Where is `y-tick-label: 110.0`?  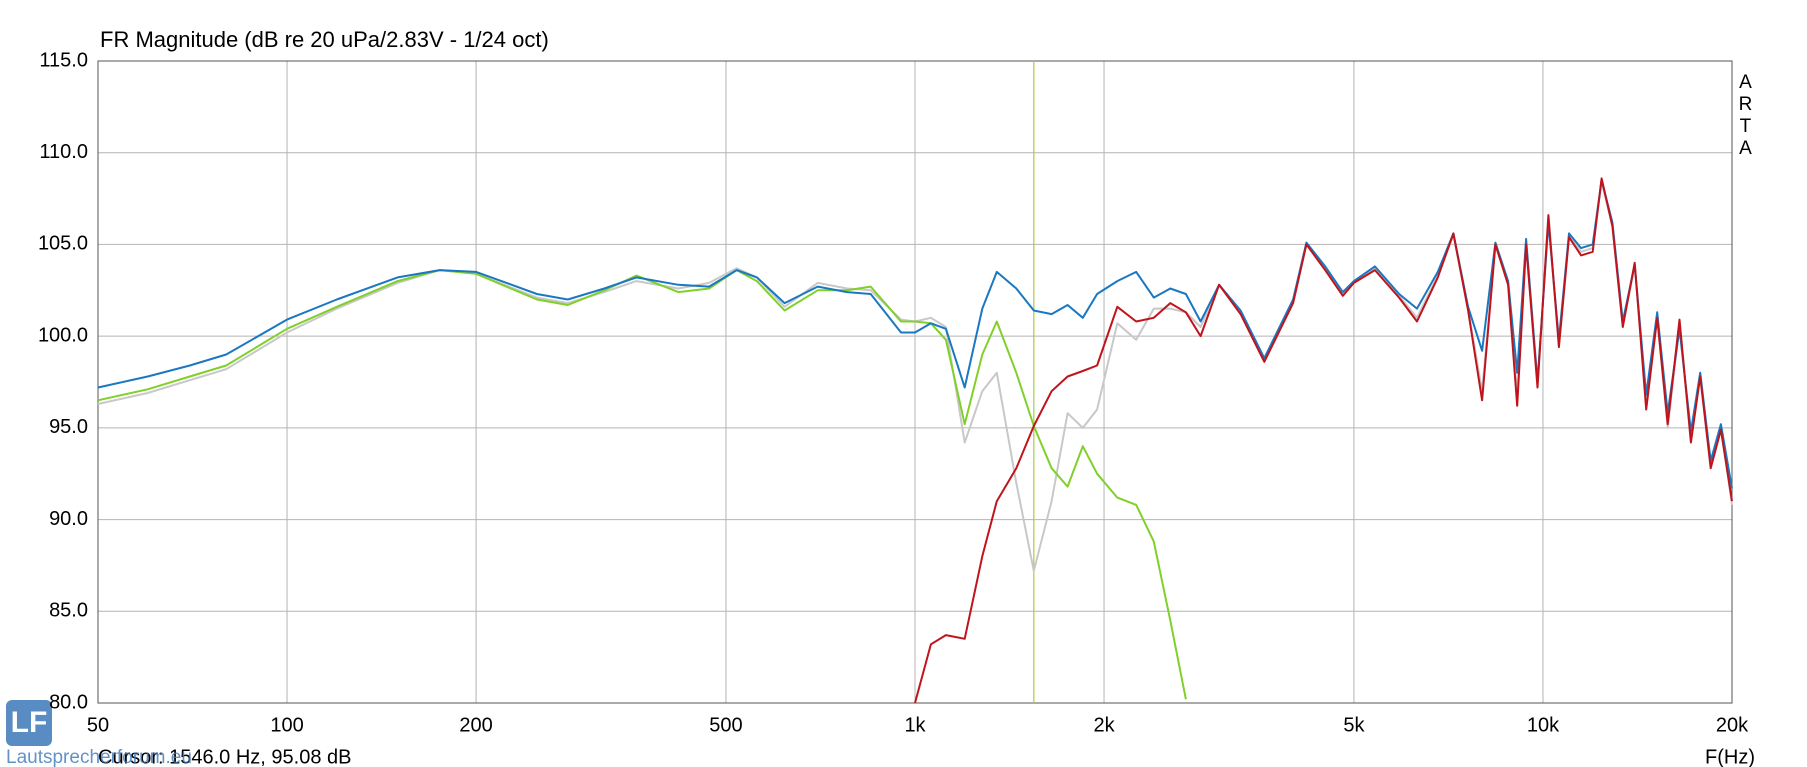
y-tick-label: 110.0 is located at coordinates (63, 152).